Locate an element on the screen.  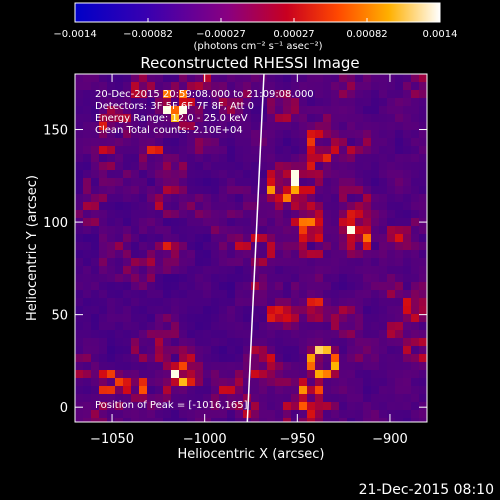
y-tick-label: 150 is located at coordinates (55, 131).